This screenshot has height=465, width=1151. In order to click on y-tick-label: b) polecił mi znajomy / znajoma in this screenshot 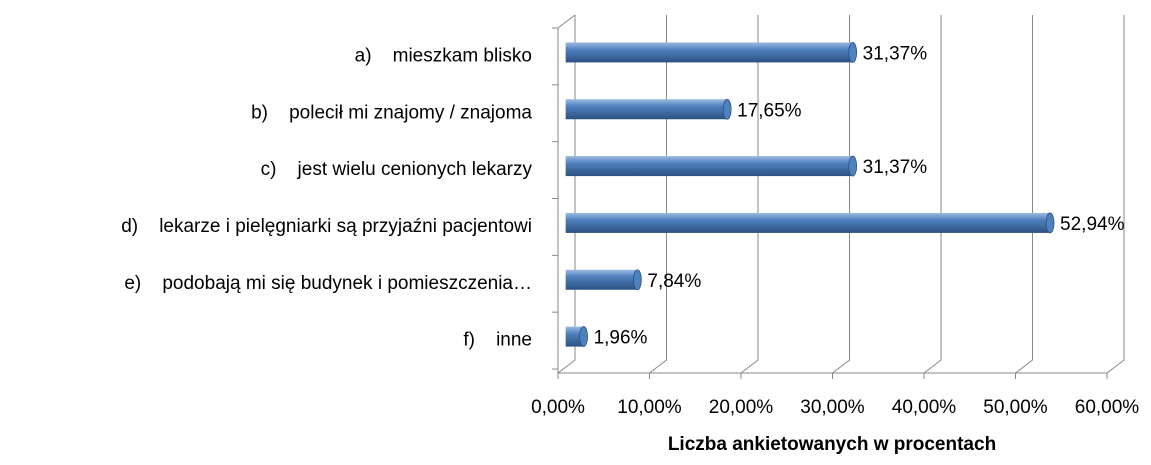, I will do `click(391, 112)`.